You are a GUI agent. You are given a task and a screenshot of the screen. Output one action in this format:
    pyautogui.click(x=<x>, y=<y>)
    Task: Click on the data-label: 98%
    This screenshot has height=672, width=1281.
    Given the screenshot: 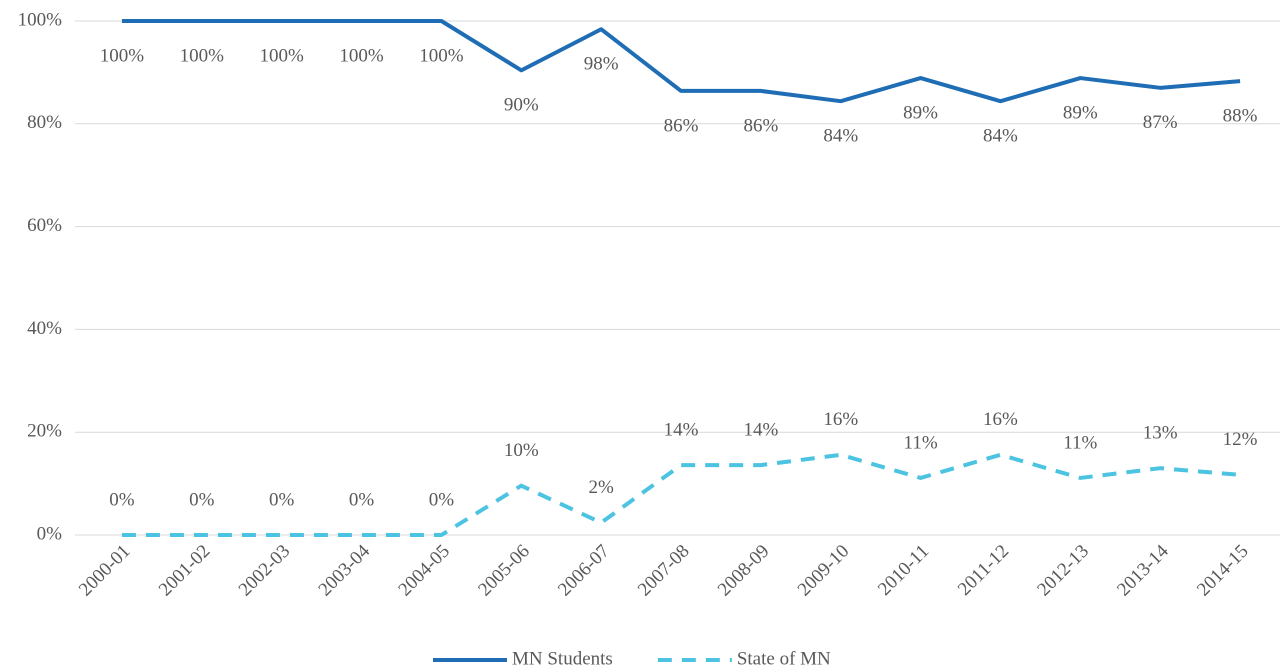 What is the action you would take?
    pyautogui.click(x=601, y=64)
    